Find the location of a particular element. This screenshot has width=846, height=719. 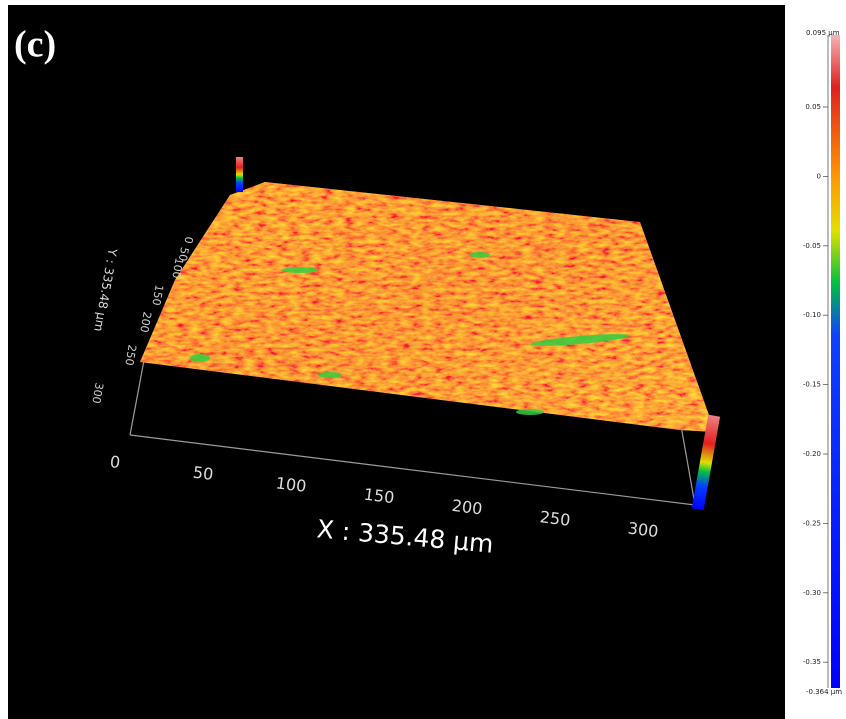

colorbar-tick-label: -0.05 is located at coordinates (812, 246).